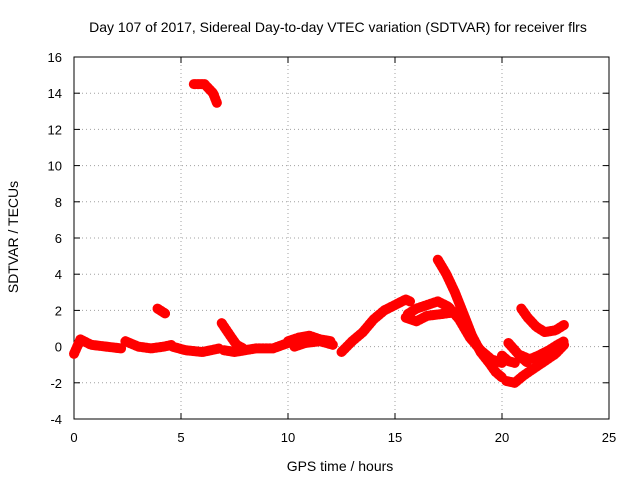 Image resolution: width=640 pixels, height=480 pixels. I want to click on x-axis-label: GPS time / hours, so click(340, 466).